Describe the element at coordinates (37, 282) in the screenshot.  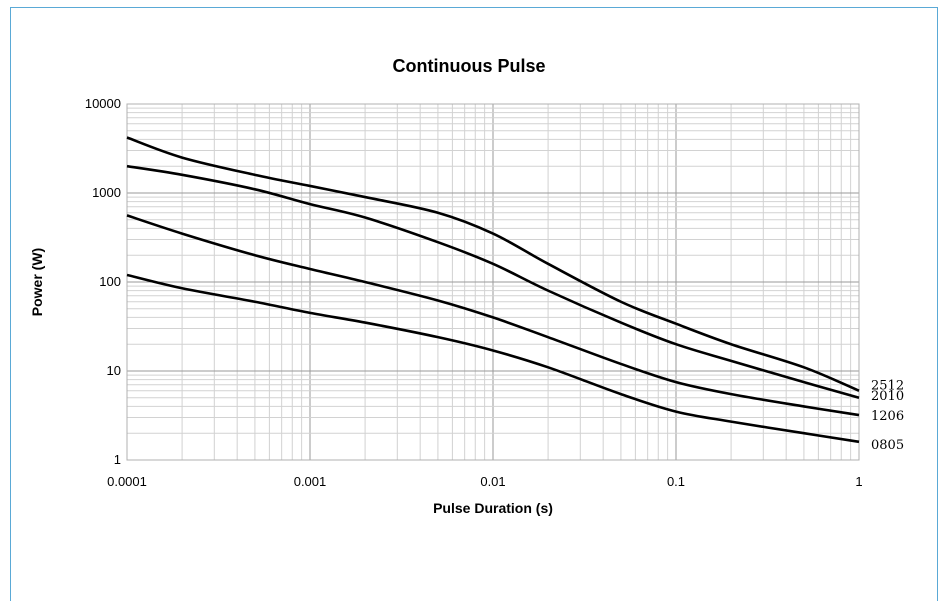
I see `y-axis-title: Power (W)` at that location.